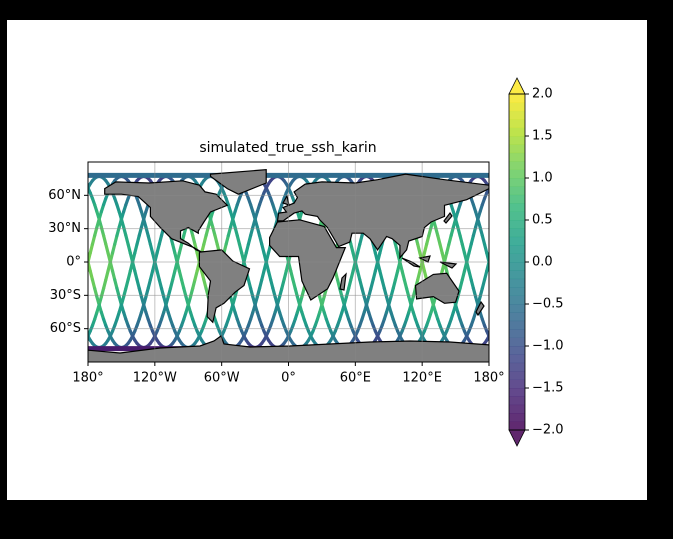  I want to click on x-tick-label: 120°E, so click(422, 378).